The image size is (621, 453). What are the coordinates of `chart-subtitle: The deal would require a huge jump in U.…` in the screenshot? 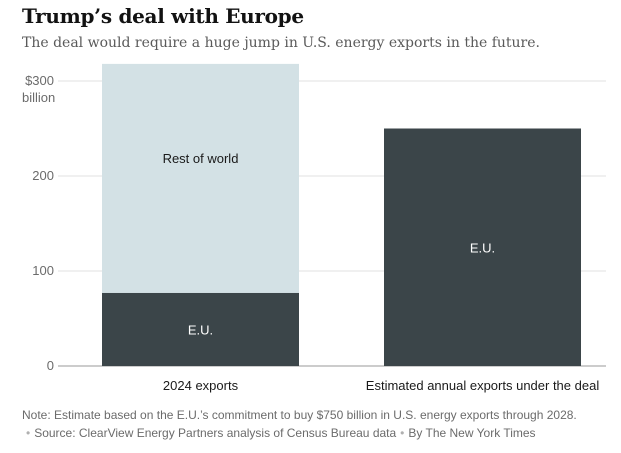 It's located at (281, 43).